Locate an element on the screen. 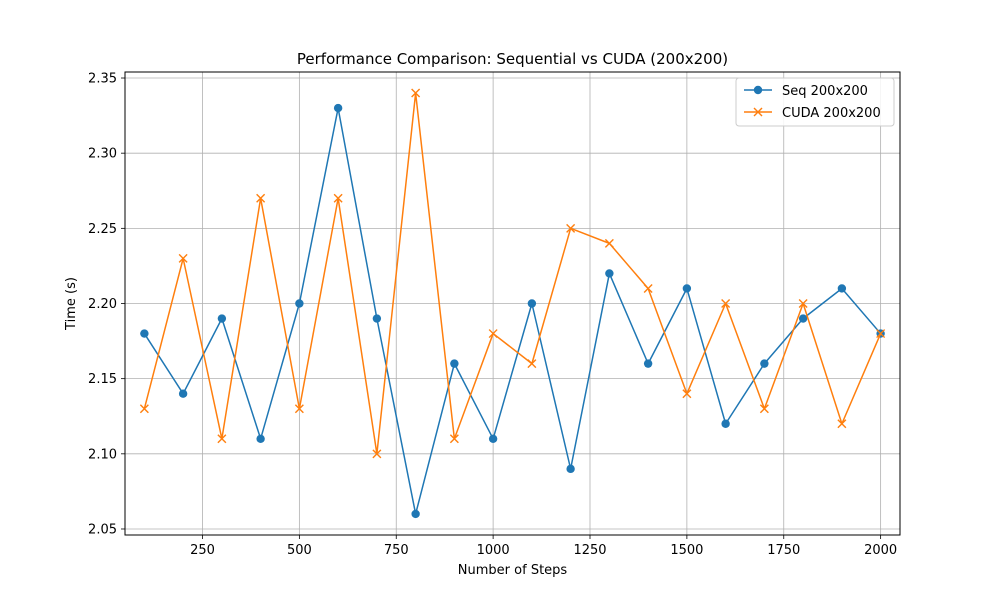 This screenshot has height=600, width=1000. legend-marker-cuda is located at coordinates (758, 112).